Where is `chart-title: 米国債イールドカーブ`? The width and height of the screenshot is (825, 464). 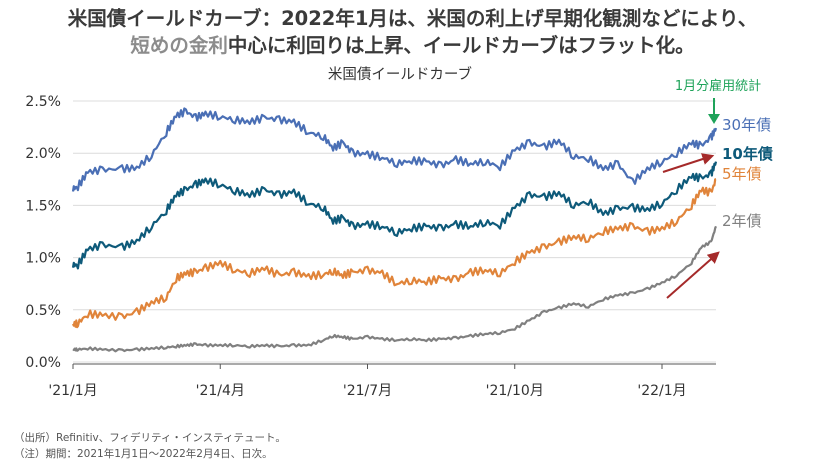 chart-title: 米国債イールドカーブ is located at coordinates (400, 74).